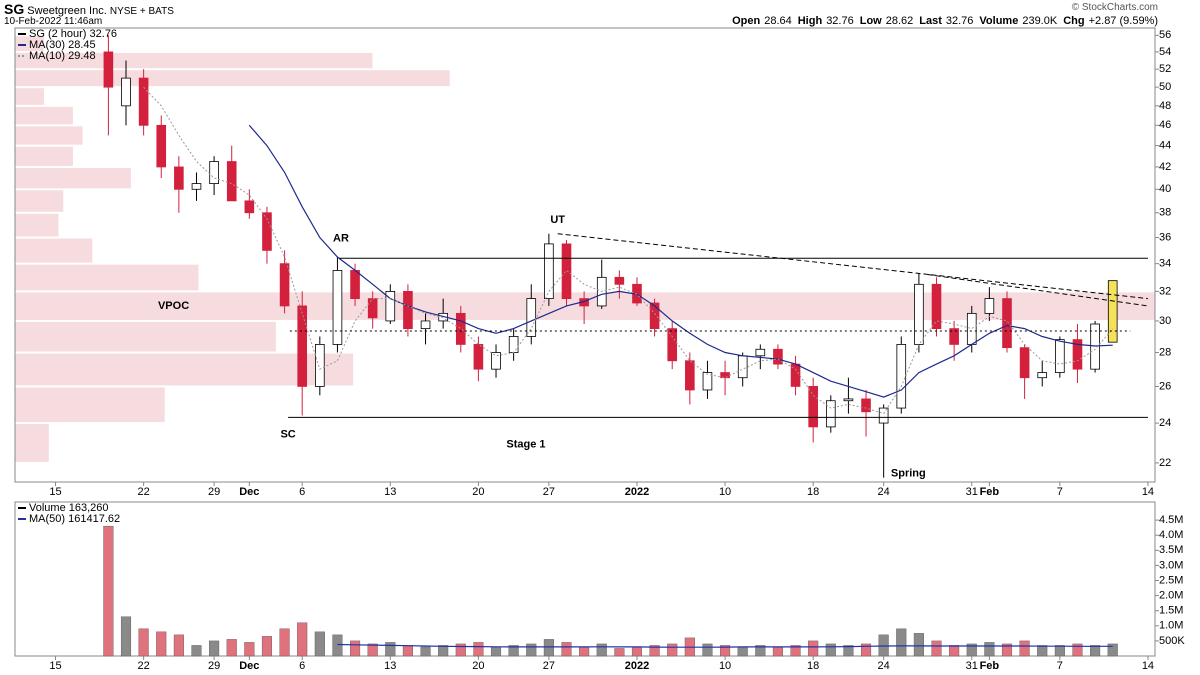  What do you see at coordinates (55, 666) in the screenshot?
I see `x-tick-label: 15` at bounding box center [55, 666].